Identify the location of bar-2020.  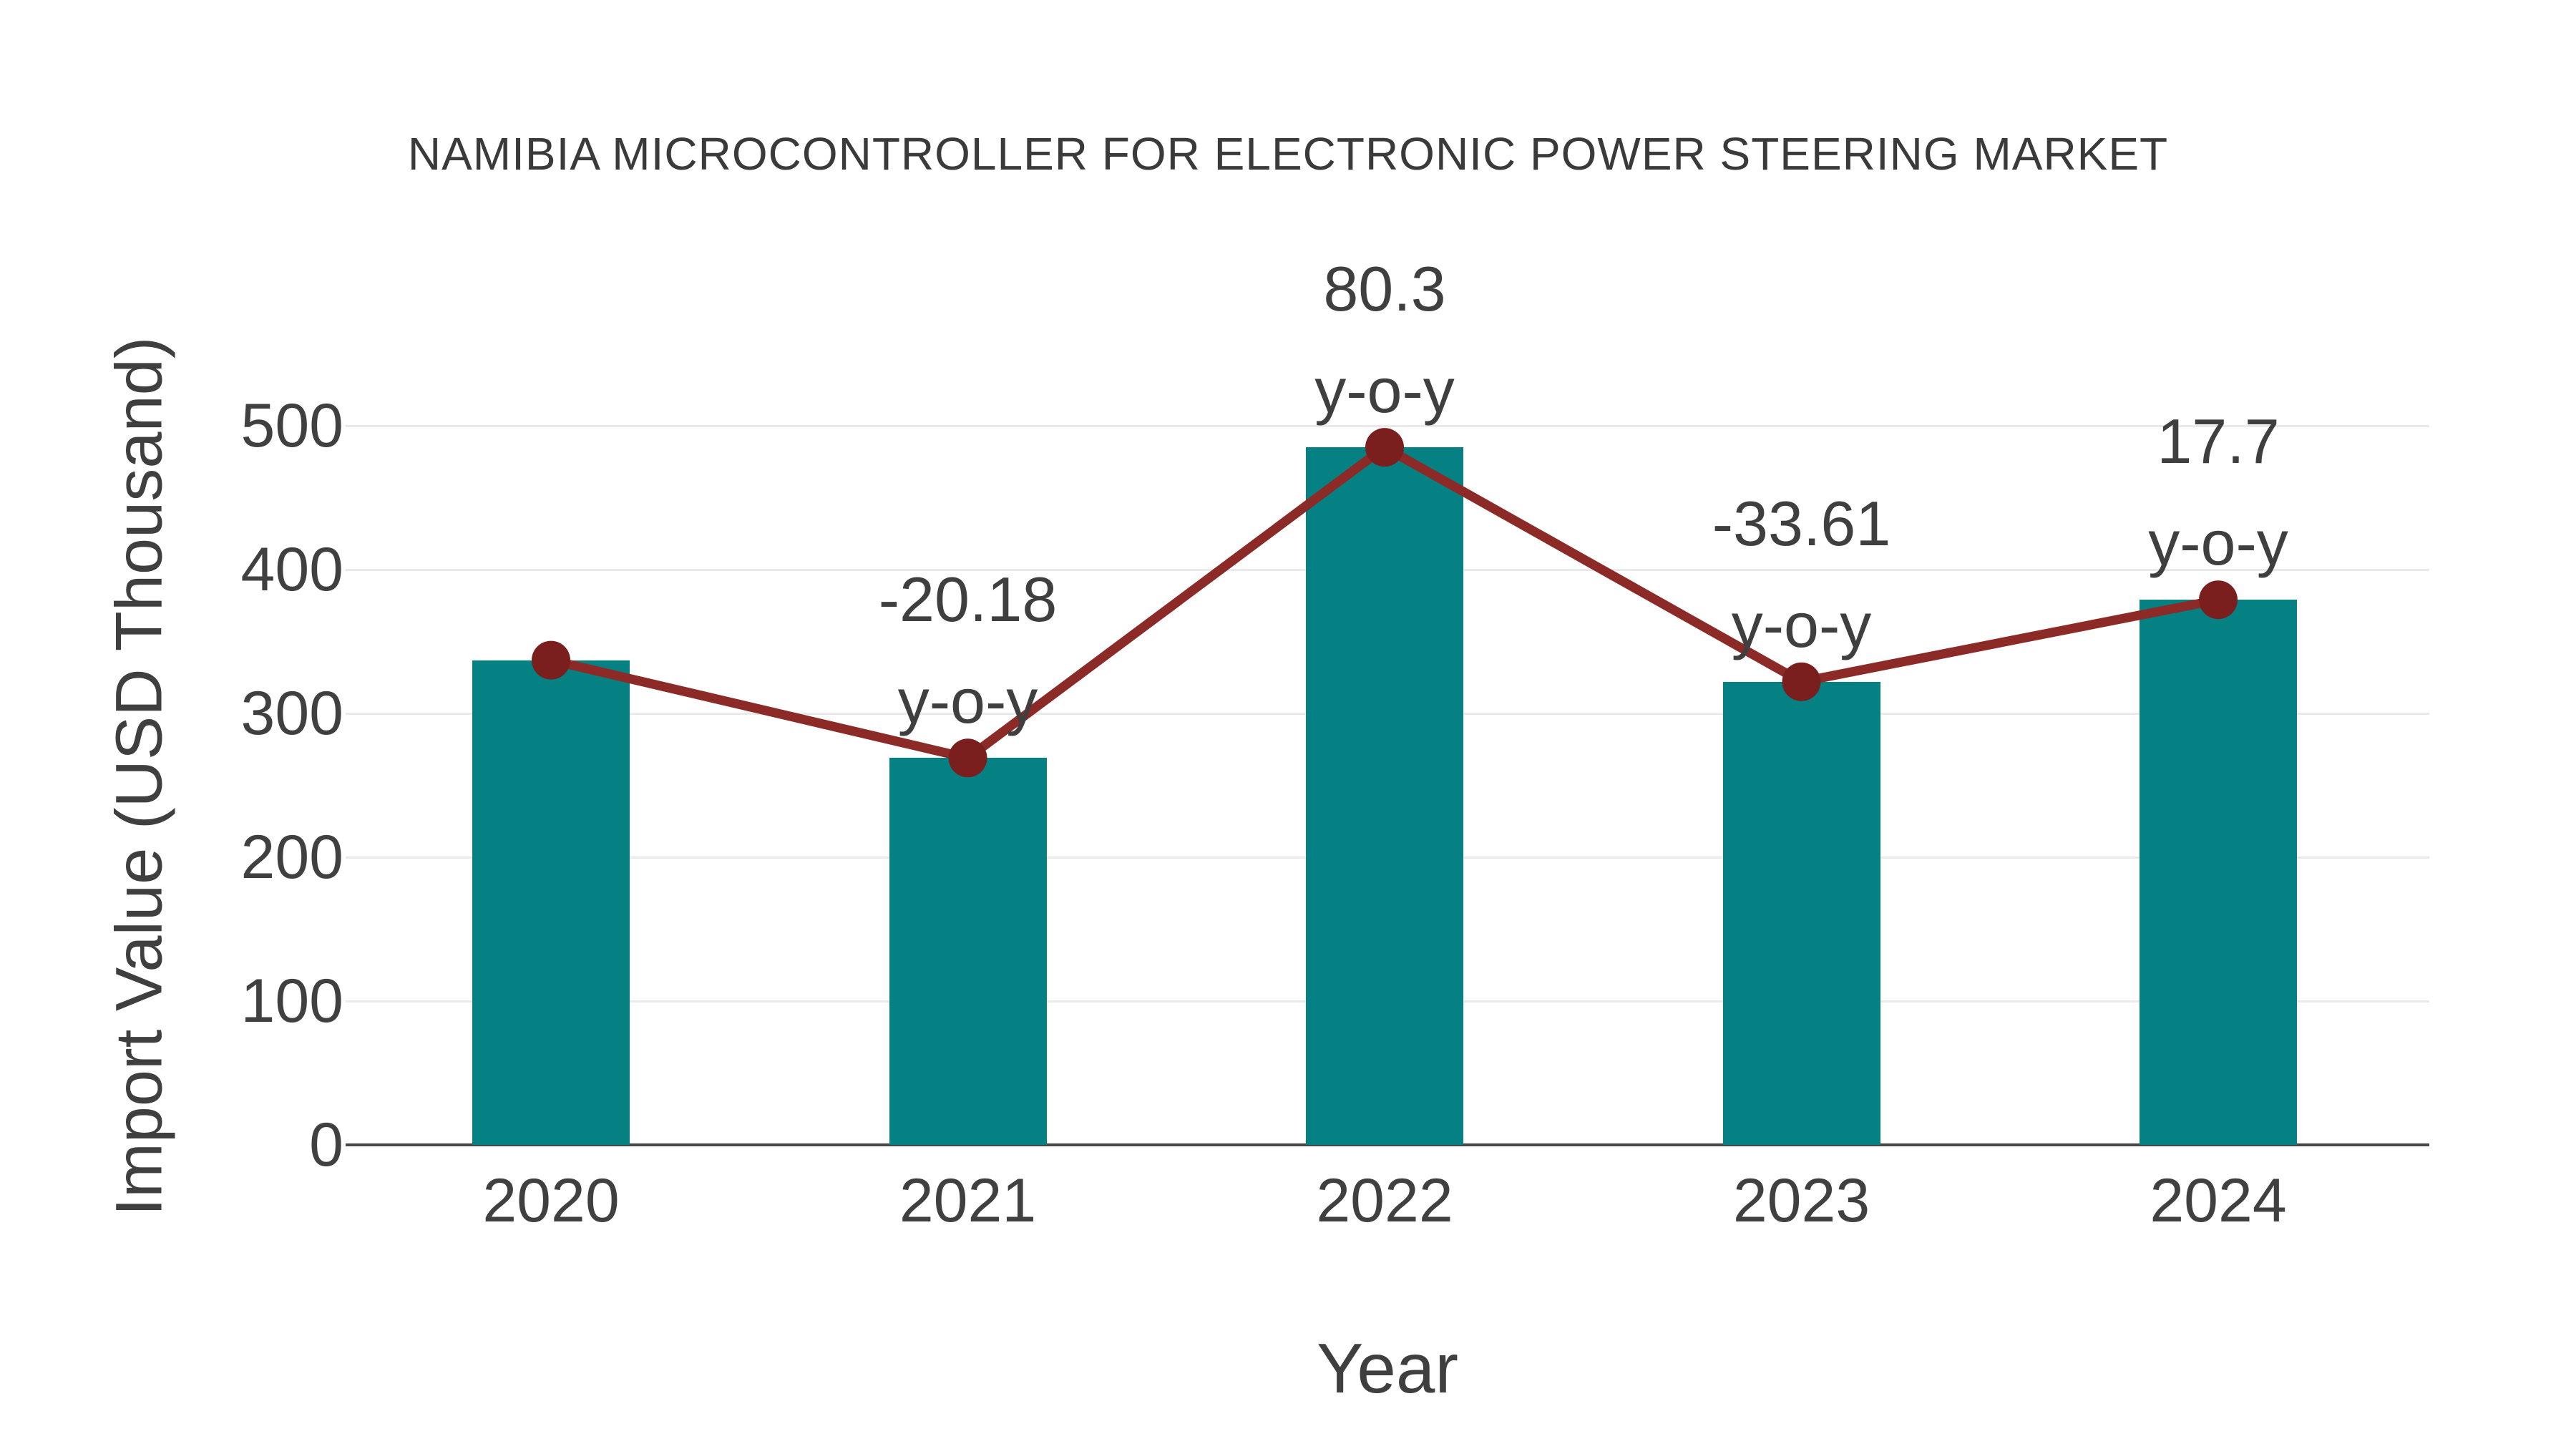
(551, 902).